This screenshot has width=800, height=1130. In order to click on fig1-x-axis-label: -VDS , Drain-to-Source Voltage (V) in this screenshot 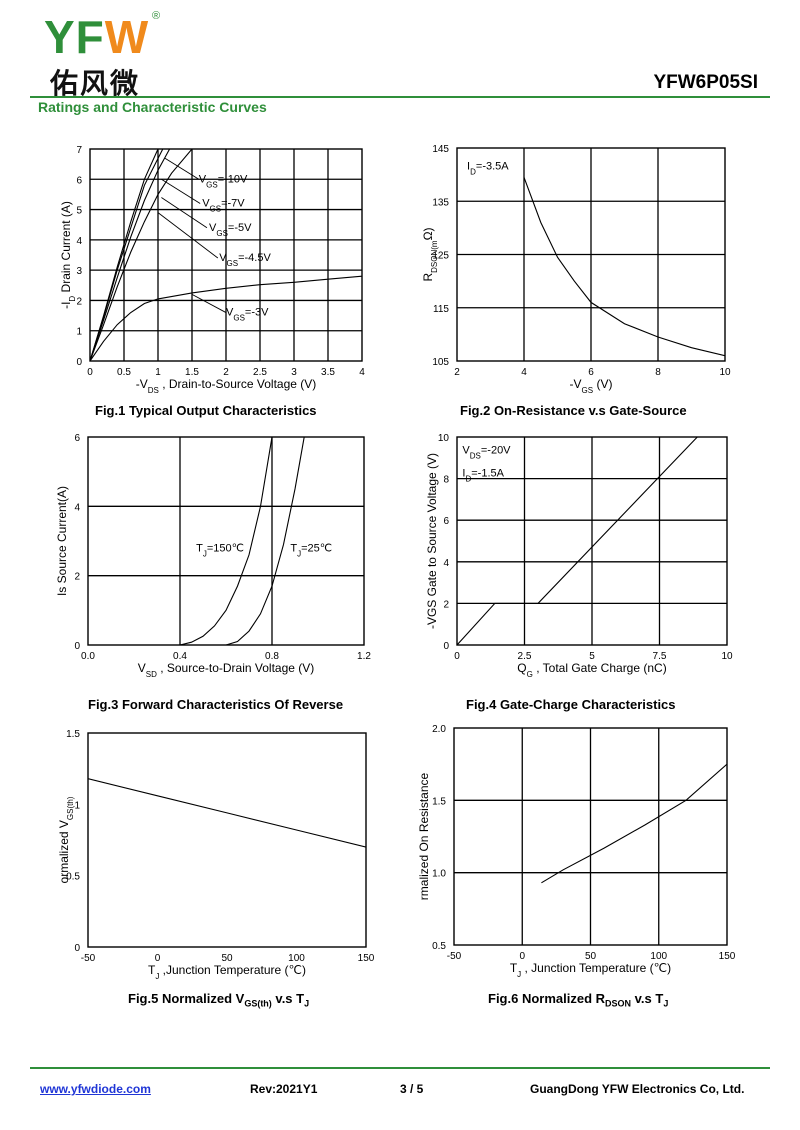, I will do `click(226, 386)`.